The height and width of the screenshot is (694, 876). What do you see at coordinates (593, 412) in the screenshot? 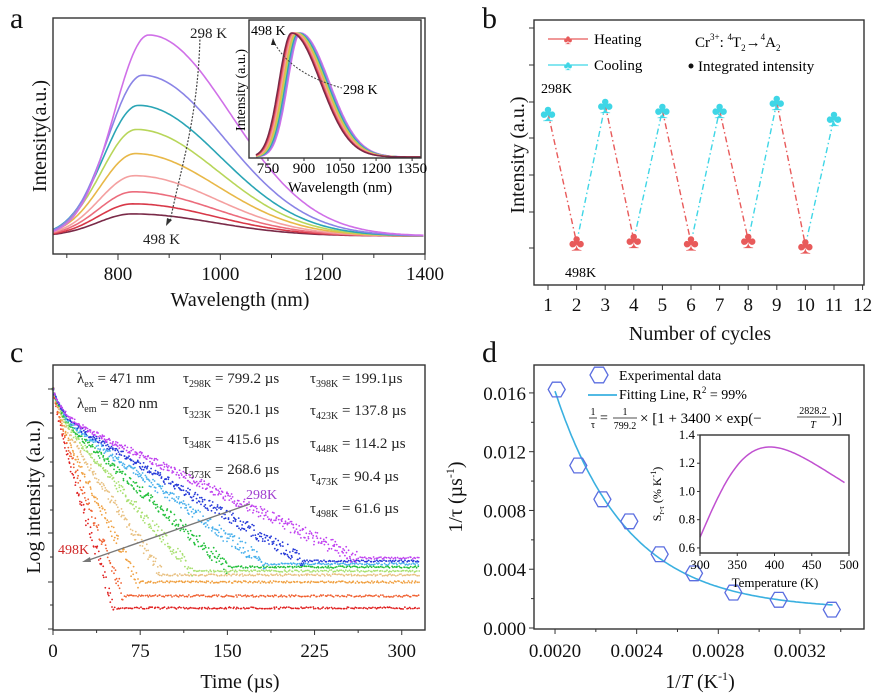
I see `eq-lhs-num: 1` at bounding box center [593, 412].